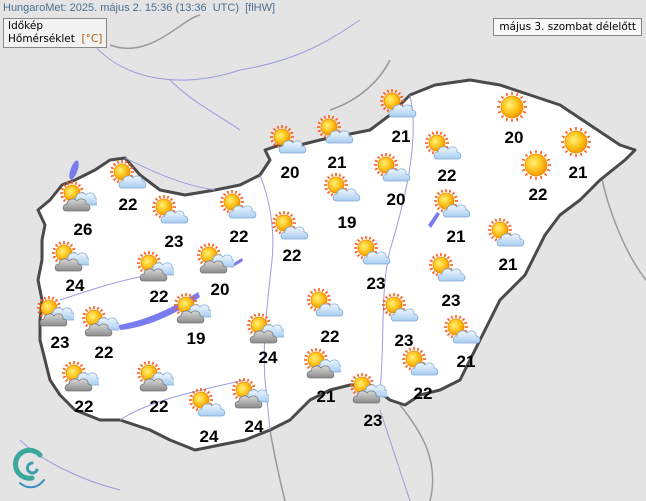 This screenshot has height=501, width=646. Describe the element at coordinates (347, 222) in the screenshot. I see `temperature-label: 19` at that location.